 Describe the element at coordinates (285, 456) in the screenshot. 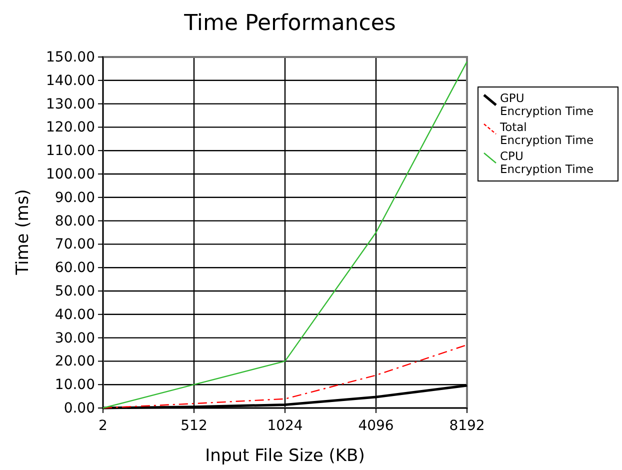

I see `x-axis-title: Input File Size (KB)` at that location.